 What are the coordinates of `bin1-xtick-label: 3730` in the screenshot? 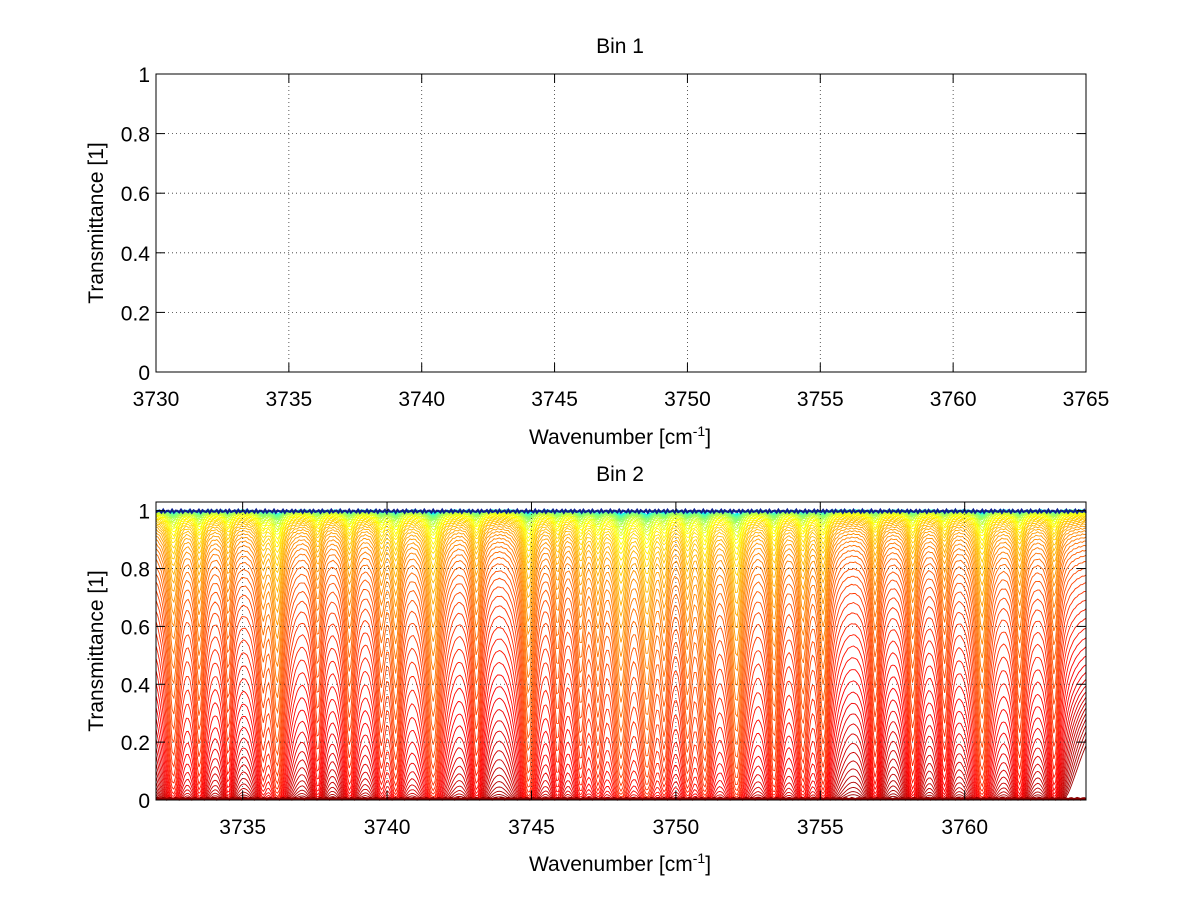 It's located at (156, 399).